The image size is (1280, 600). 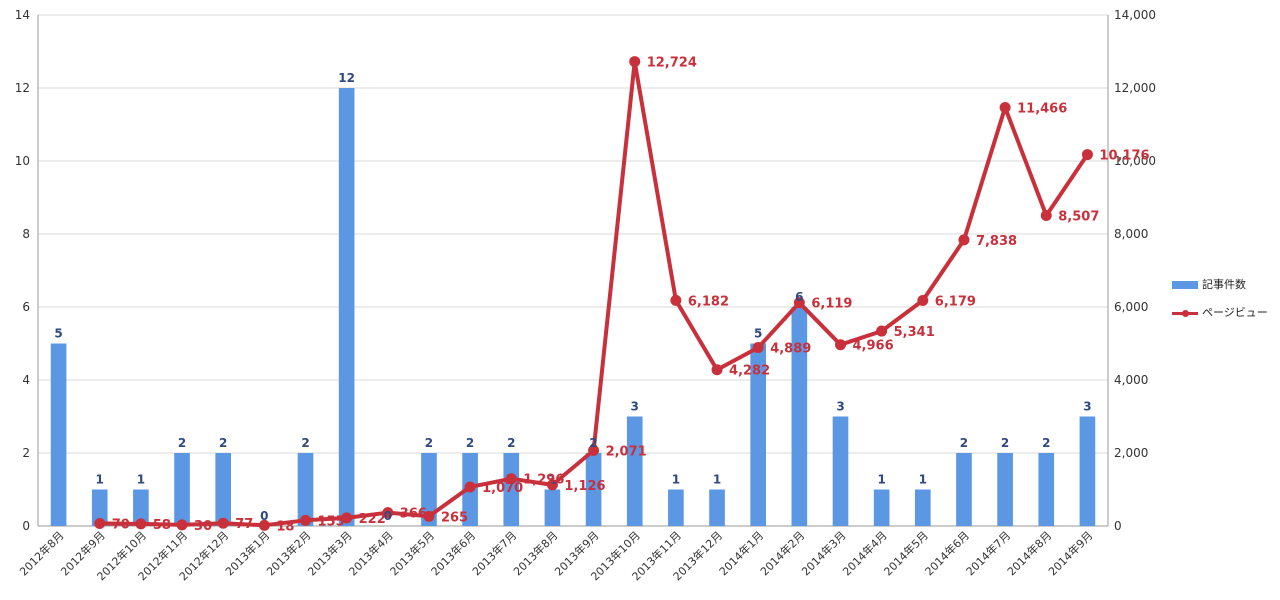 I want to click on y-left-tick-label: 14, so click(x=22, y=15).